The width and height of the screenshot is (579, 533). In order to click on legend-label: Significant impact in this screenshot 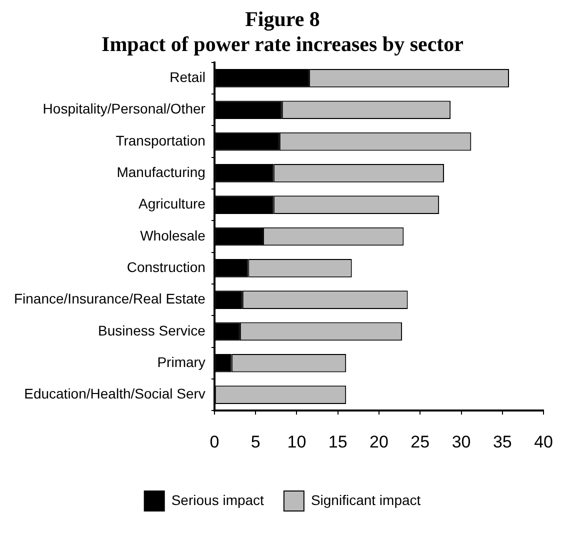, I will do `click(365, 500)`.